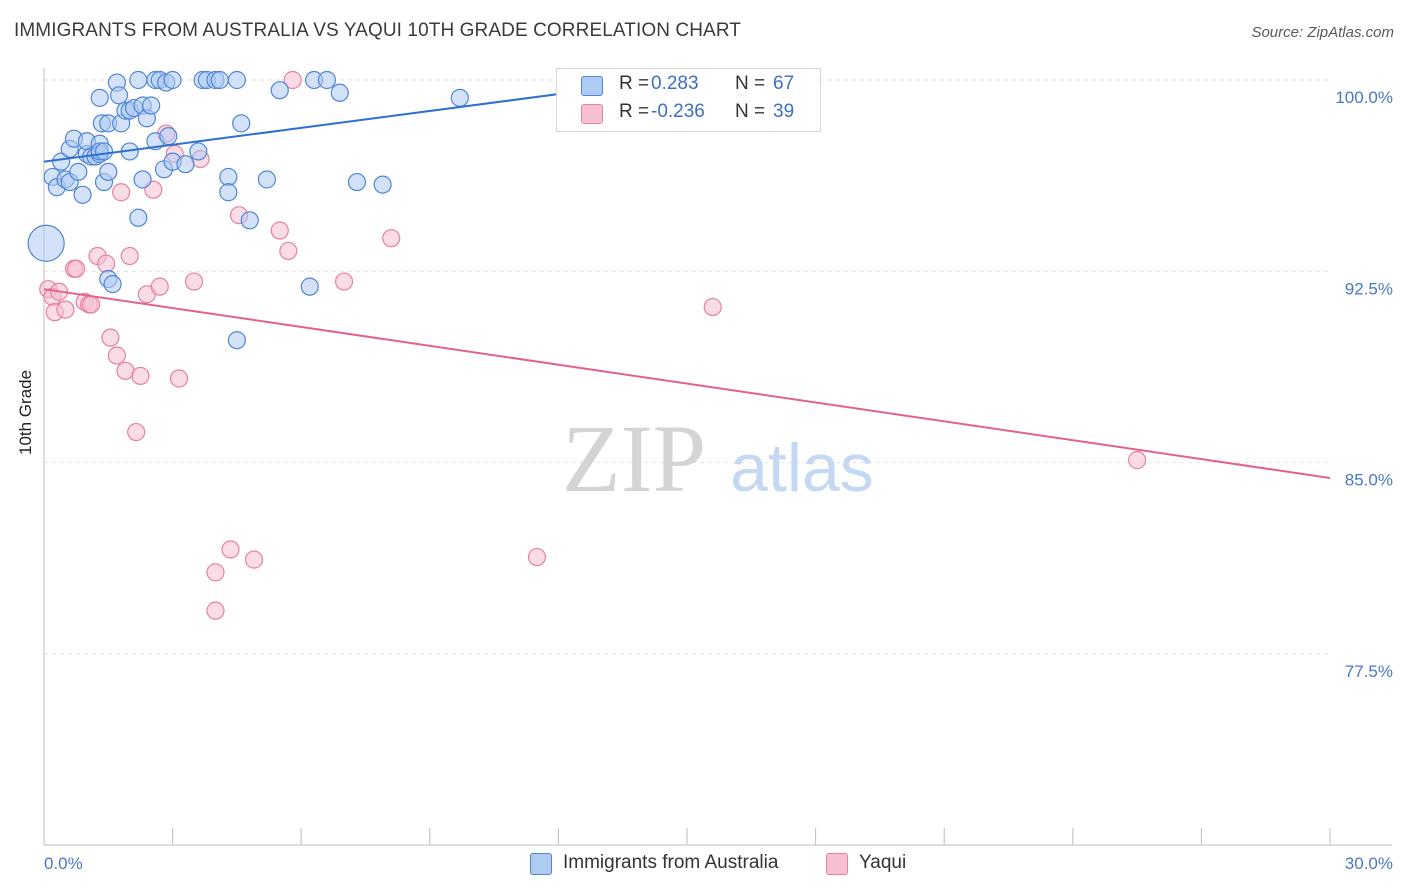 The image size is (1406, 892). What do you see at coordinates (1364, 97) in the screenshot?
I see `y-tick-label: 100.0%` at bounding box center [1364, 97].